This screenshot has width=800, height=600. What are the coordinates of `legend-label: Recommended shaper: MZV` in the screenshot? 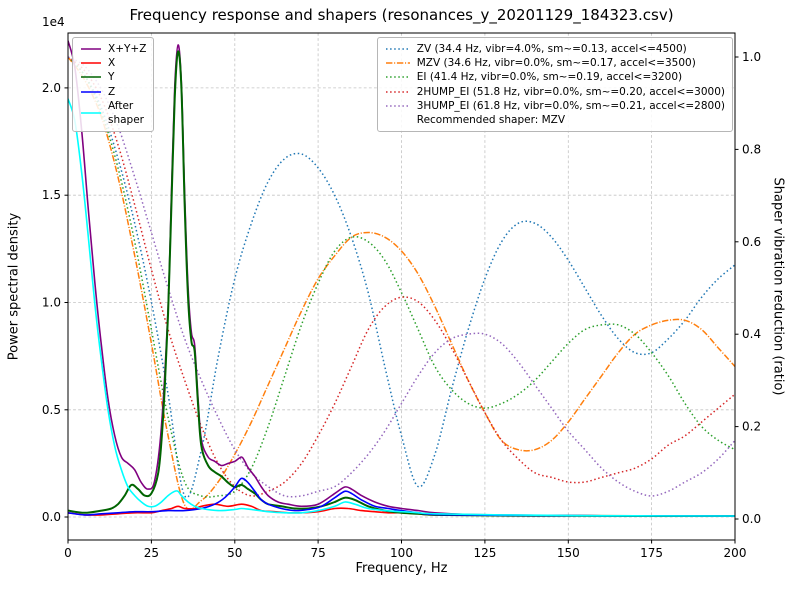 It's located at (491, 119).